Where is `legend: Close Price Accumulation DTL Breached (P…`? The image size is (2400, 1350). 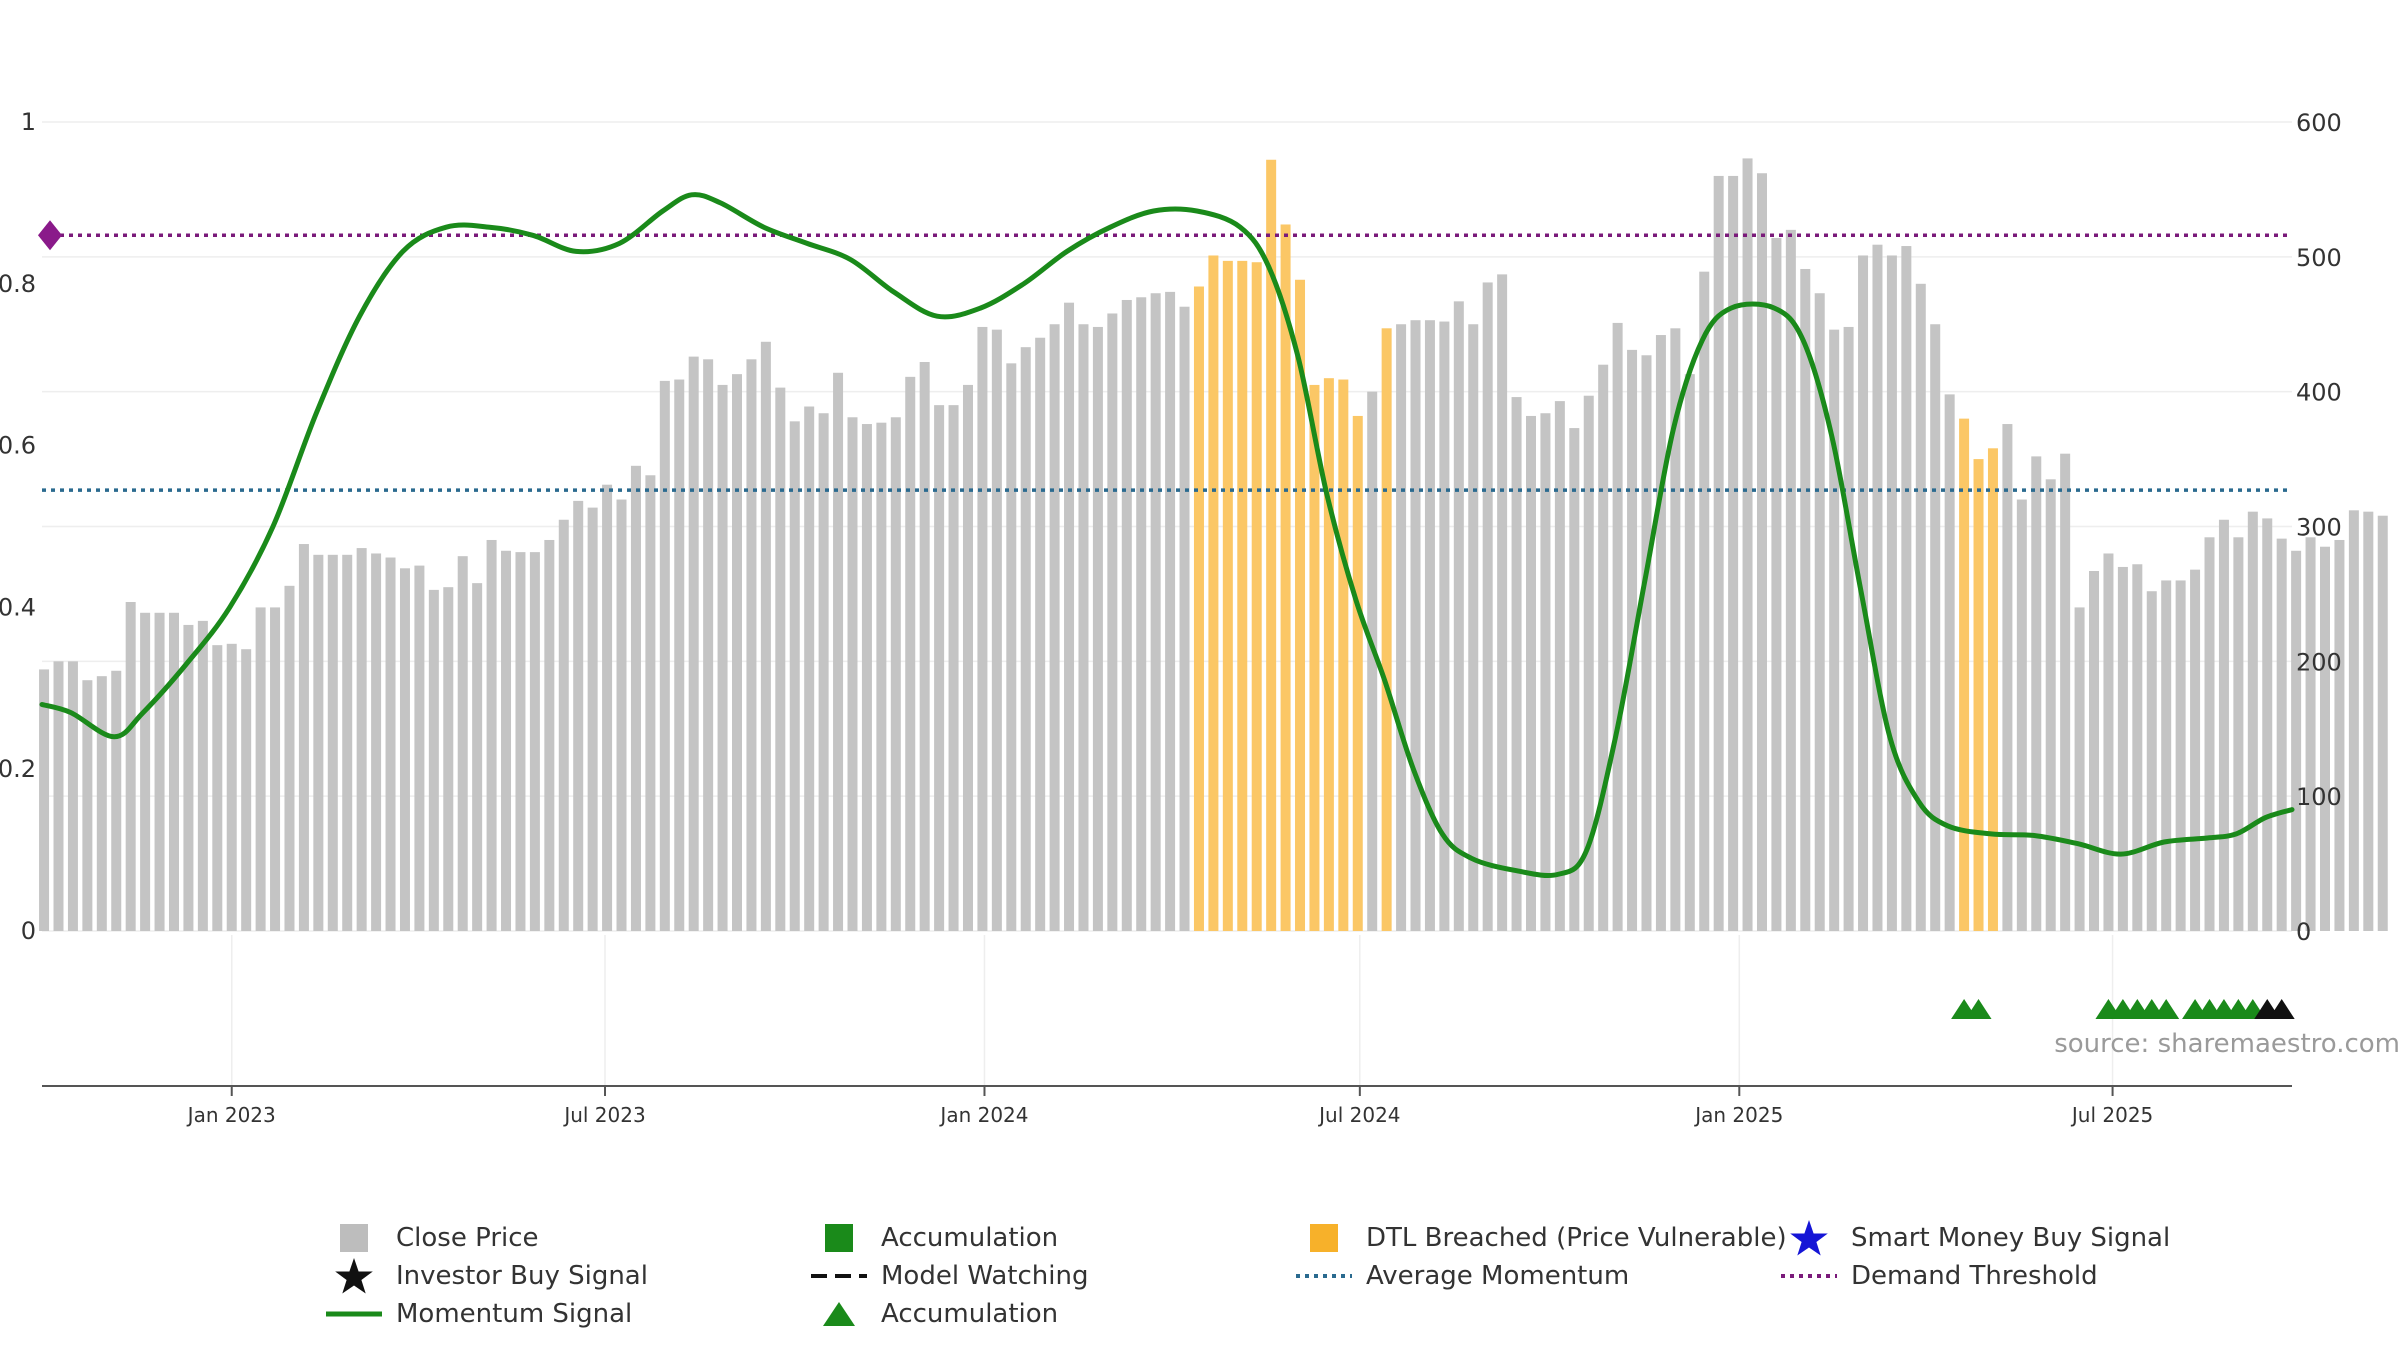
legend: Close Price Accumulation DTL Breached (P… is located at coordinates (1200, 1270).